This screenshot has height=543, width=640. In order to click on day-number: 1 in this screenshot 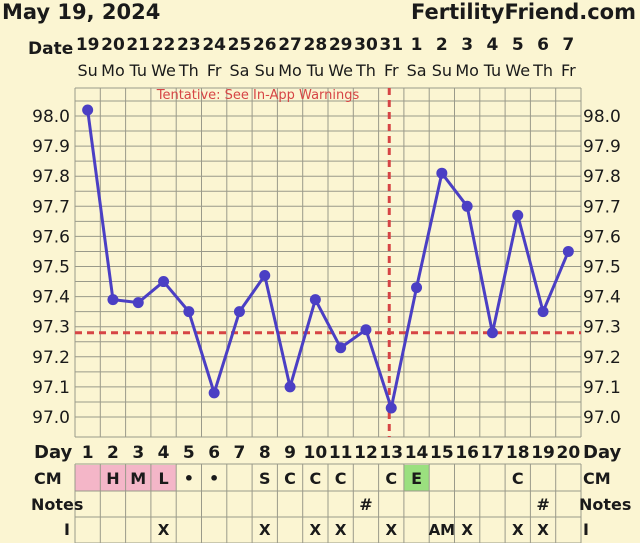, I will do `click(88, 453)`.